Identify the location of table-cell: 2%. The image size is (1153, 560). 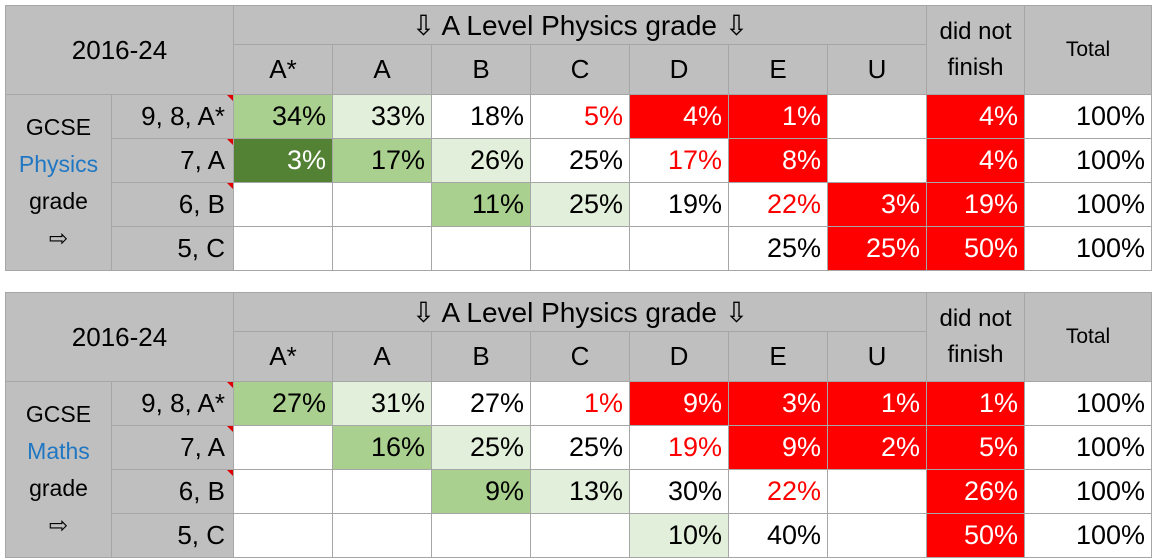
(877, 447).